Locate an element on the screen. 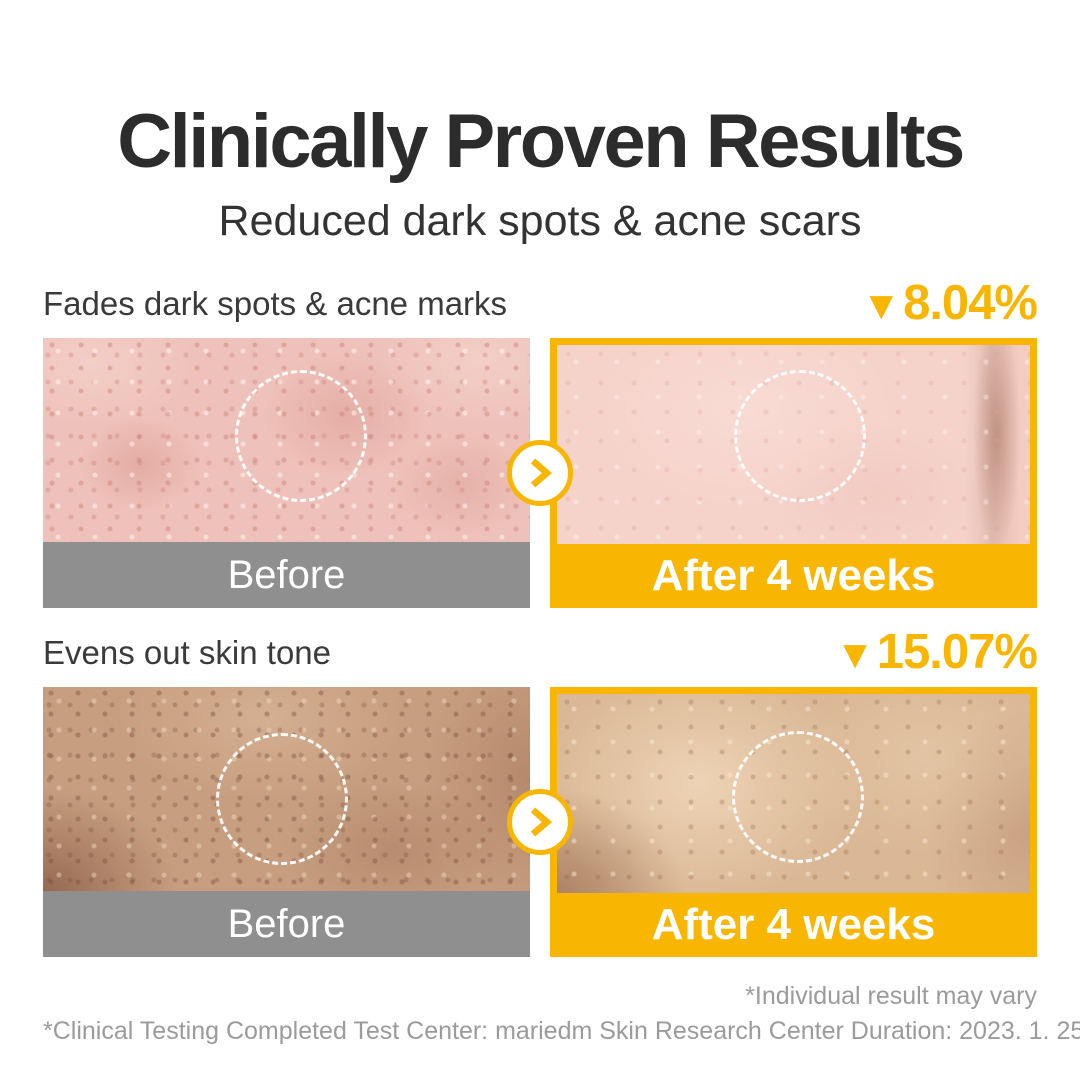 The image size is (1080, 1080). page-subtitle: Reduced dark spots & acne scars is located at coordinates (540, 221).